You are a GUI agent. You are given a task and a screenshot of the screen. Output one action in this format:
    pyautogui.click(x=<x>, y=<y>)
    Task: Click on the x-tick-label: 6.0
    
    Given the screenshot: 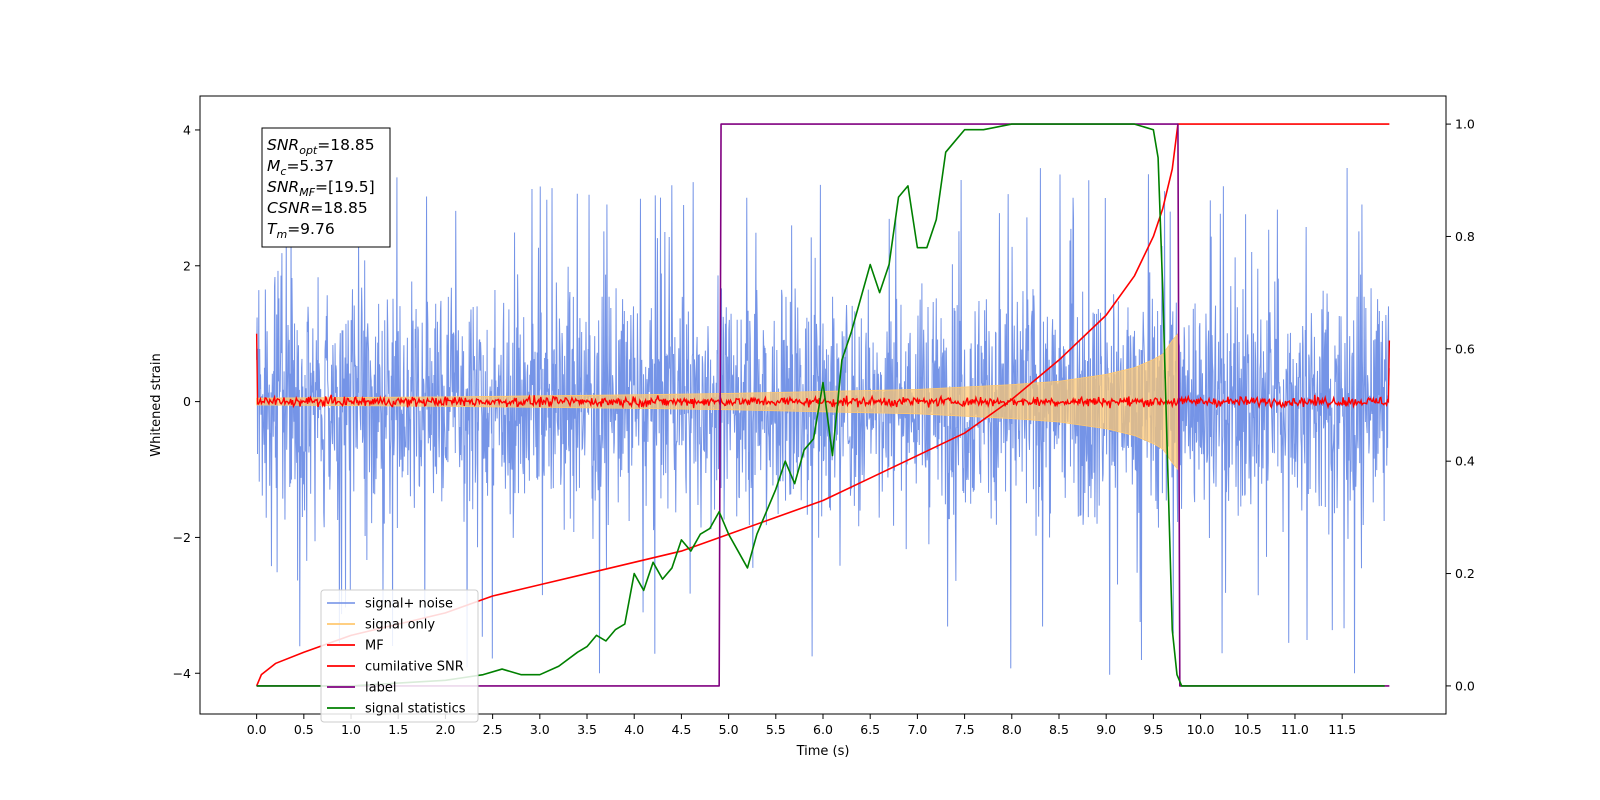 What is the action you would take?
    pyautogui.click(x=823, y=729)
    